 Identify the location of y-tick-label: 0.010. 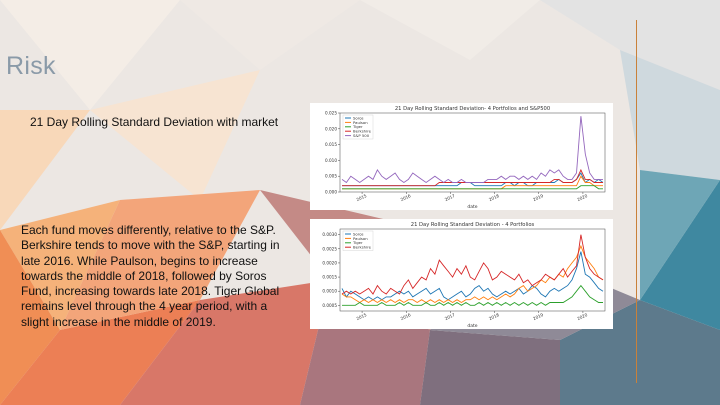
(331, 160).